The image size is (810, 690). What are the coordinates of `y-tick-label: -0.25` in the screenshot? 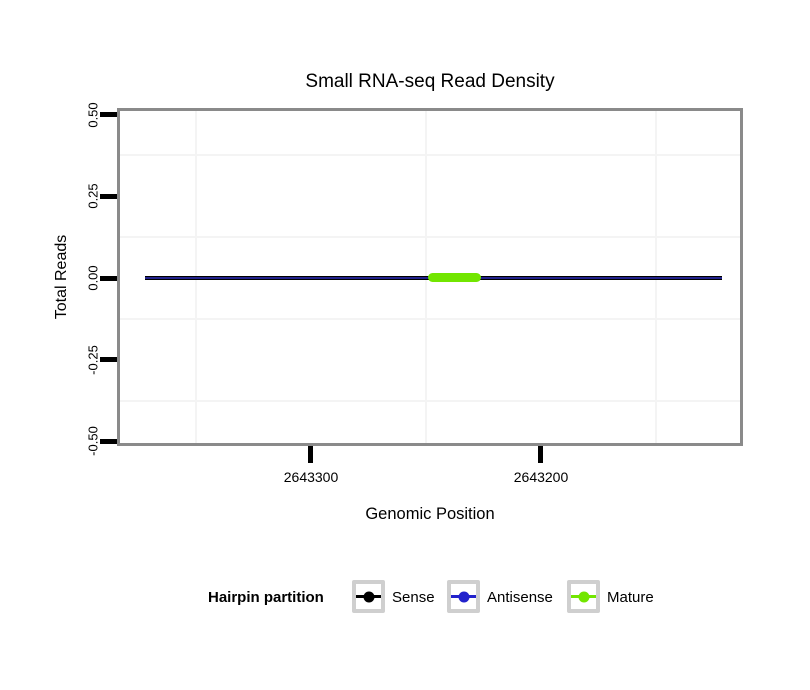 It's located at (93, 360).